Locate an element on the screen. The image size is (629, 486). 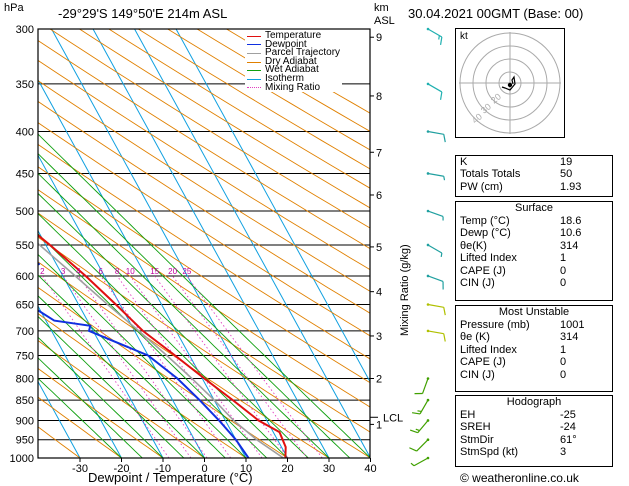
location-title: -29°29'S 149°50'E 214m ASL is located at coordinates (143, 13).